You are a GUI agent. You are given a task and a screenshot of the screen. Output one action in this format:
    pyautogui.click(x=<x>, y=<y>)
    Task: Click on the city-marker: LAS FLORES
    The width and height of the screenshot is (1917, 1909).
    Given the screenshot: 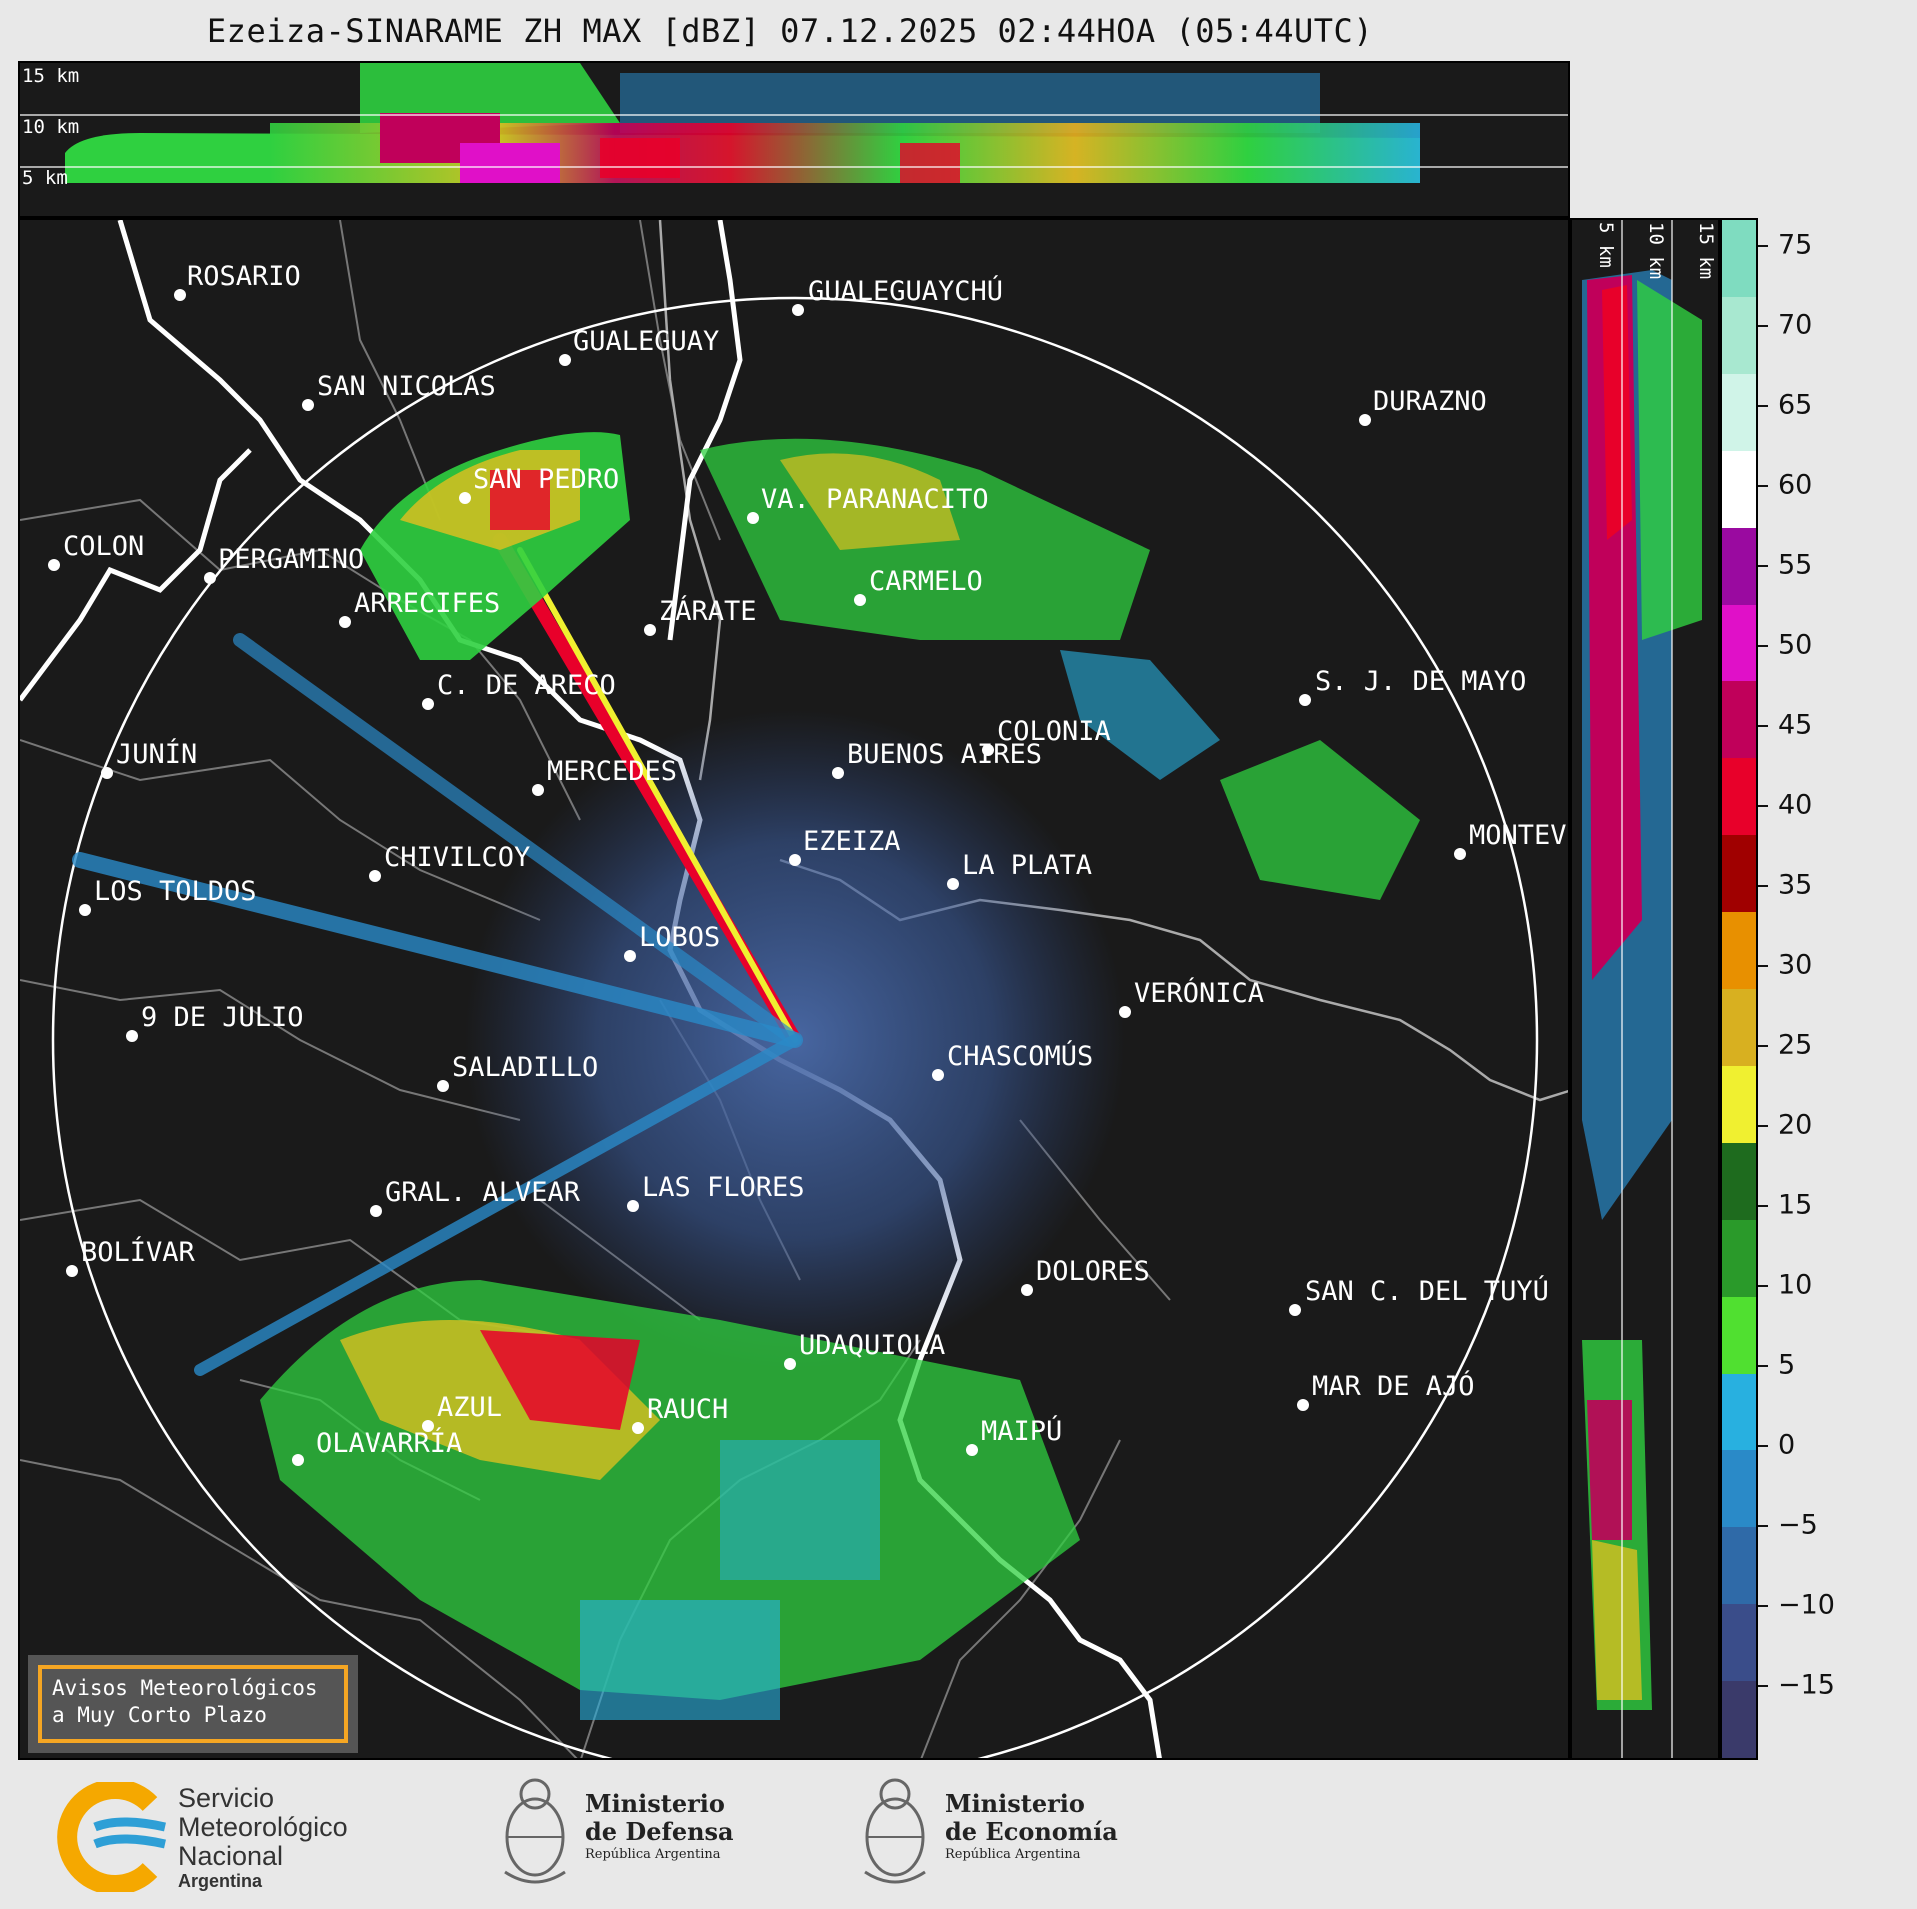 What is the action you would take?
    pyautogui.click(x=716, y=1192)
    